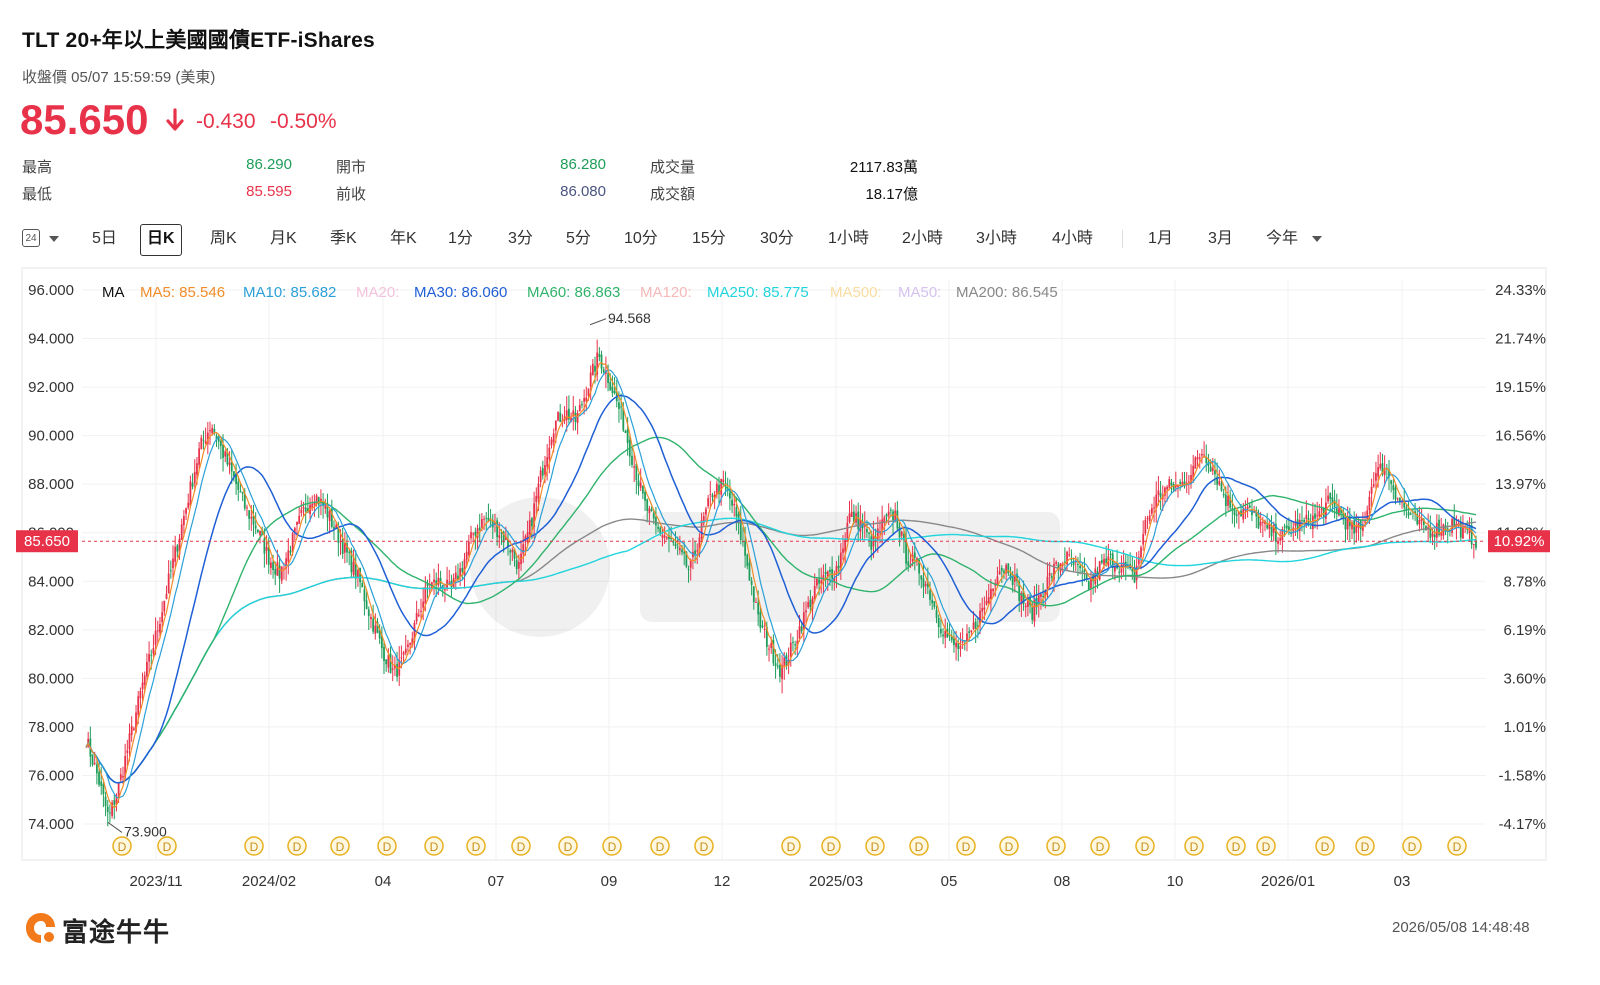 The image size is (1600, 985). Describe the element at coordinates (269, 881) in the screenshot. I see `x-tick: 2024/02` at that location.